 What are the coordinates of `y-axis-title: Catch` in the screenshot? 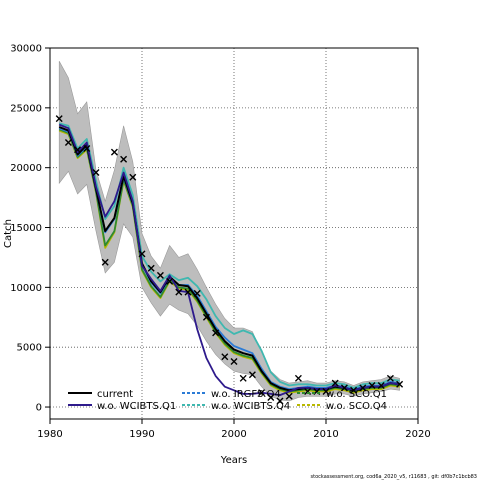 It's located at (8, 233).